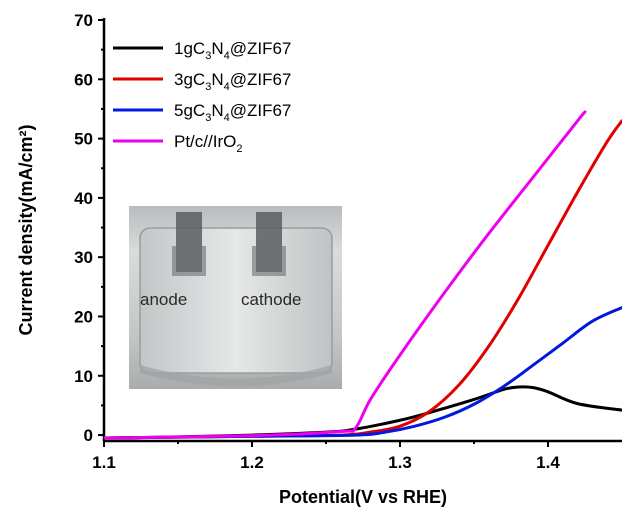 The height and width of the screenshot is (513, 626). I want to click on y-tick-label: 0, so click(88, 435).